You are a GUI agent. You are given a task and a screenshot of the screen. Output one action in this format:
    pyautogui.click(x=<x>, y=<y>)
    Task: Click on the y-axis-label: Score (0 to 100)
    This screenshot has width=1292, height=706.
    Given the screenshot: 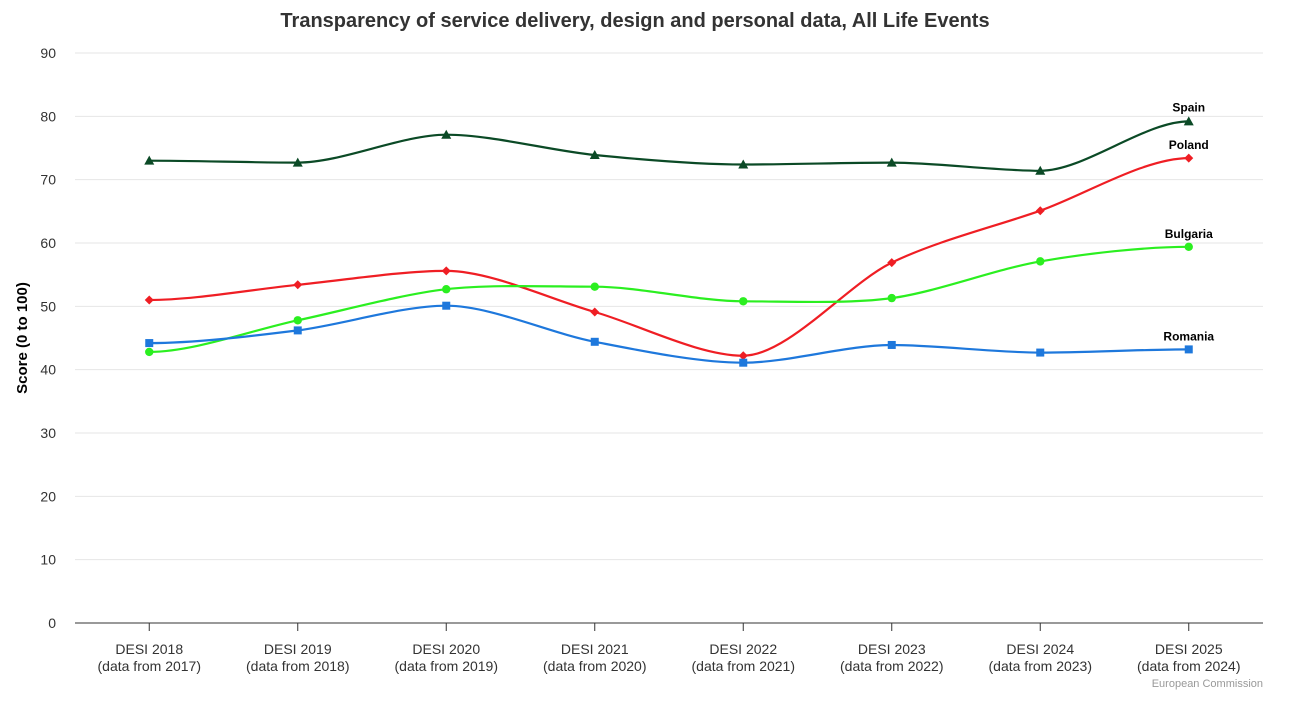 What is the action you would take?
    pyautogui.click(x=22, y=338)
    